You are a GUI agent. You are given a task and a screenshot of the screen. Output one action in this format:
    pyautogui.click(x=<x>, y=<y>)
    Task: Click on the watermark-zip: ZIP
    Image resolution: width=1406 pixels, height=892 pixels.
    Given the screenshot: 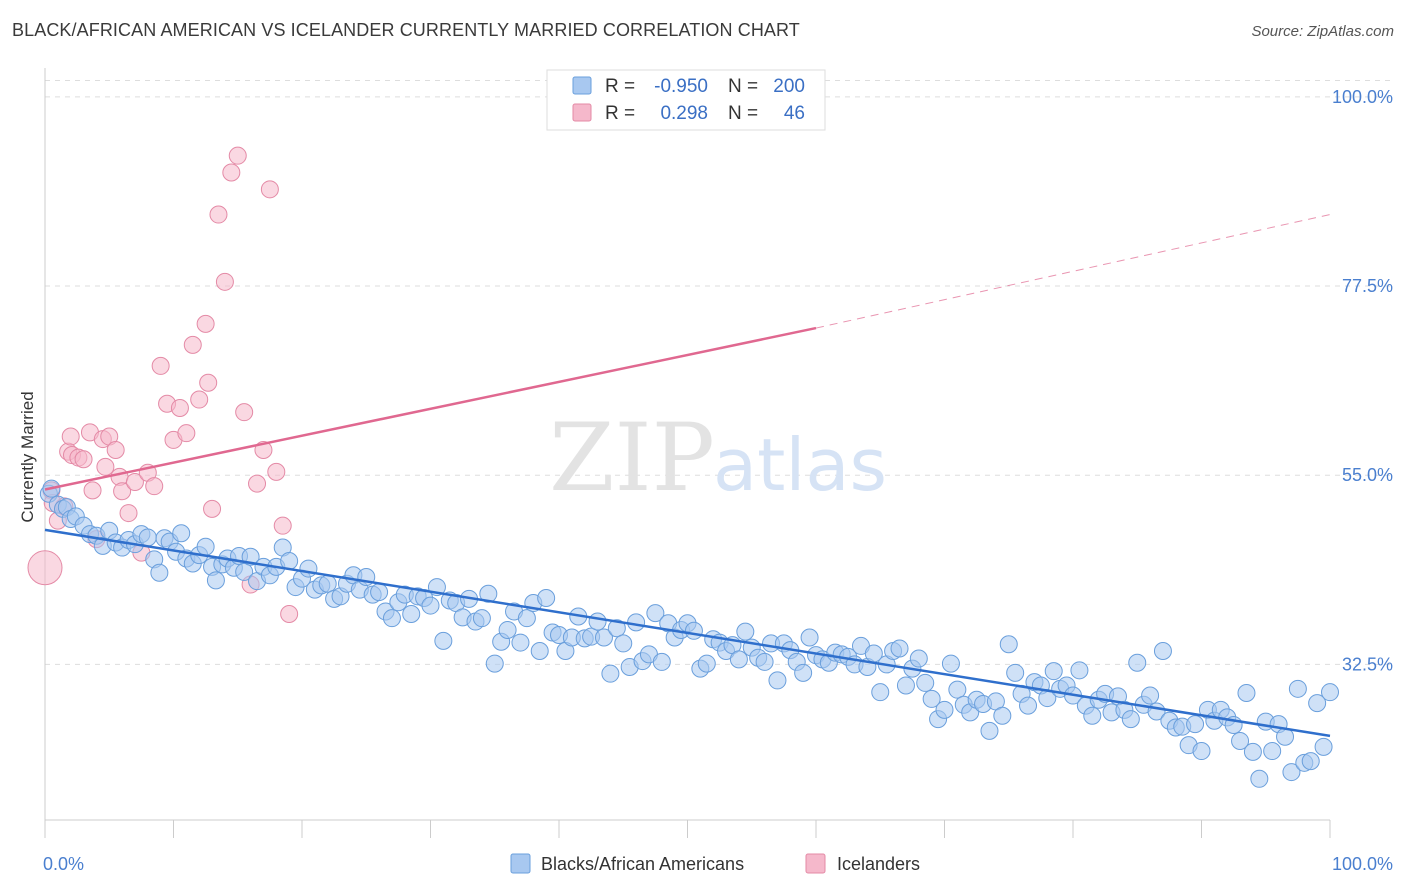 What is the action you would take?
    pyautogui.click(x=632, y=458)
    